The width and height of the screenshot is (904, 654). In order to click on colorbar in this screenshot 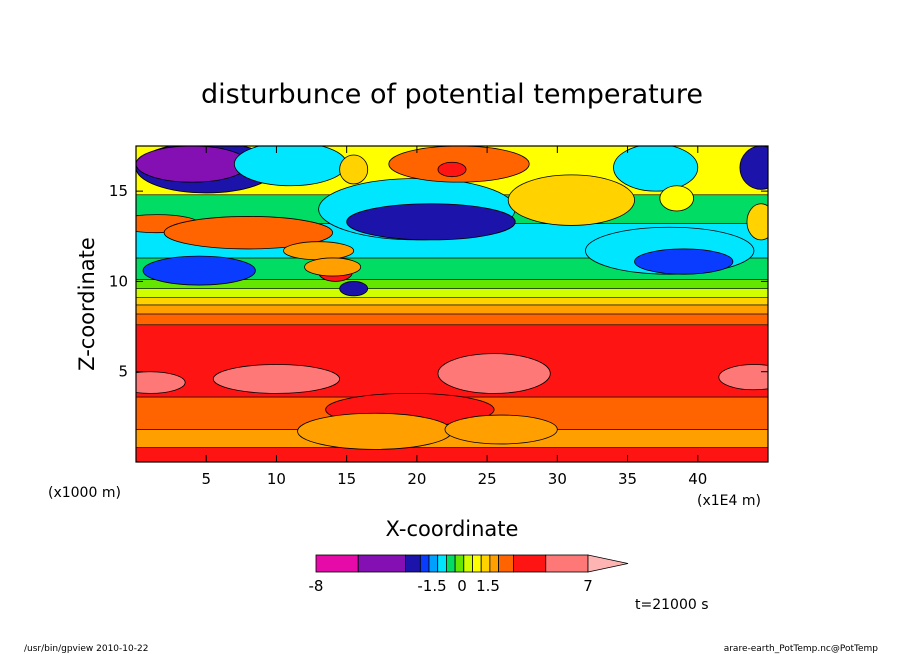, I will do `click(472, 563)`.